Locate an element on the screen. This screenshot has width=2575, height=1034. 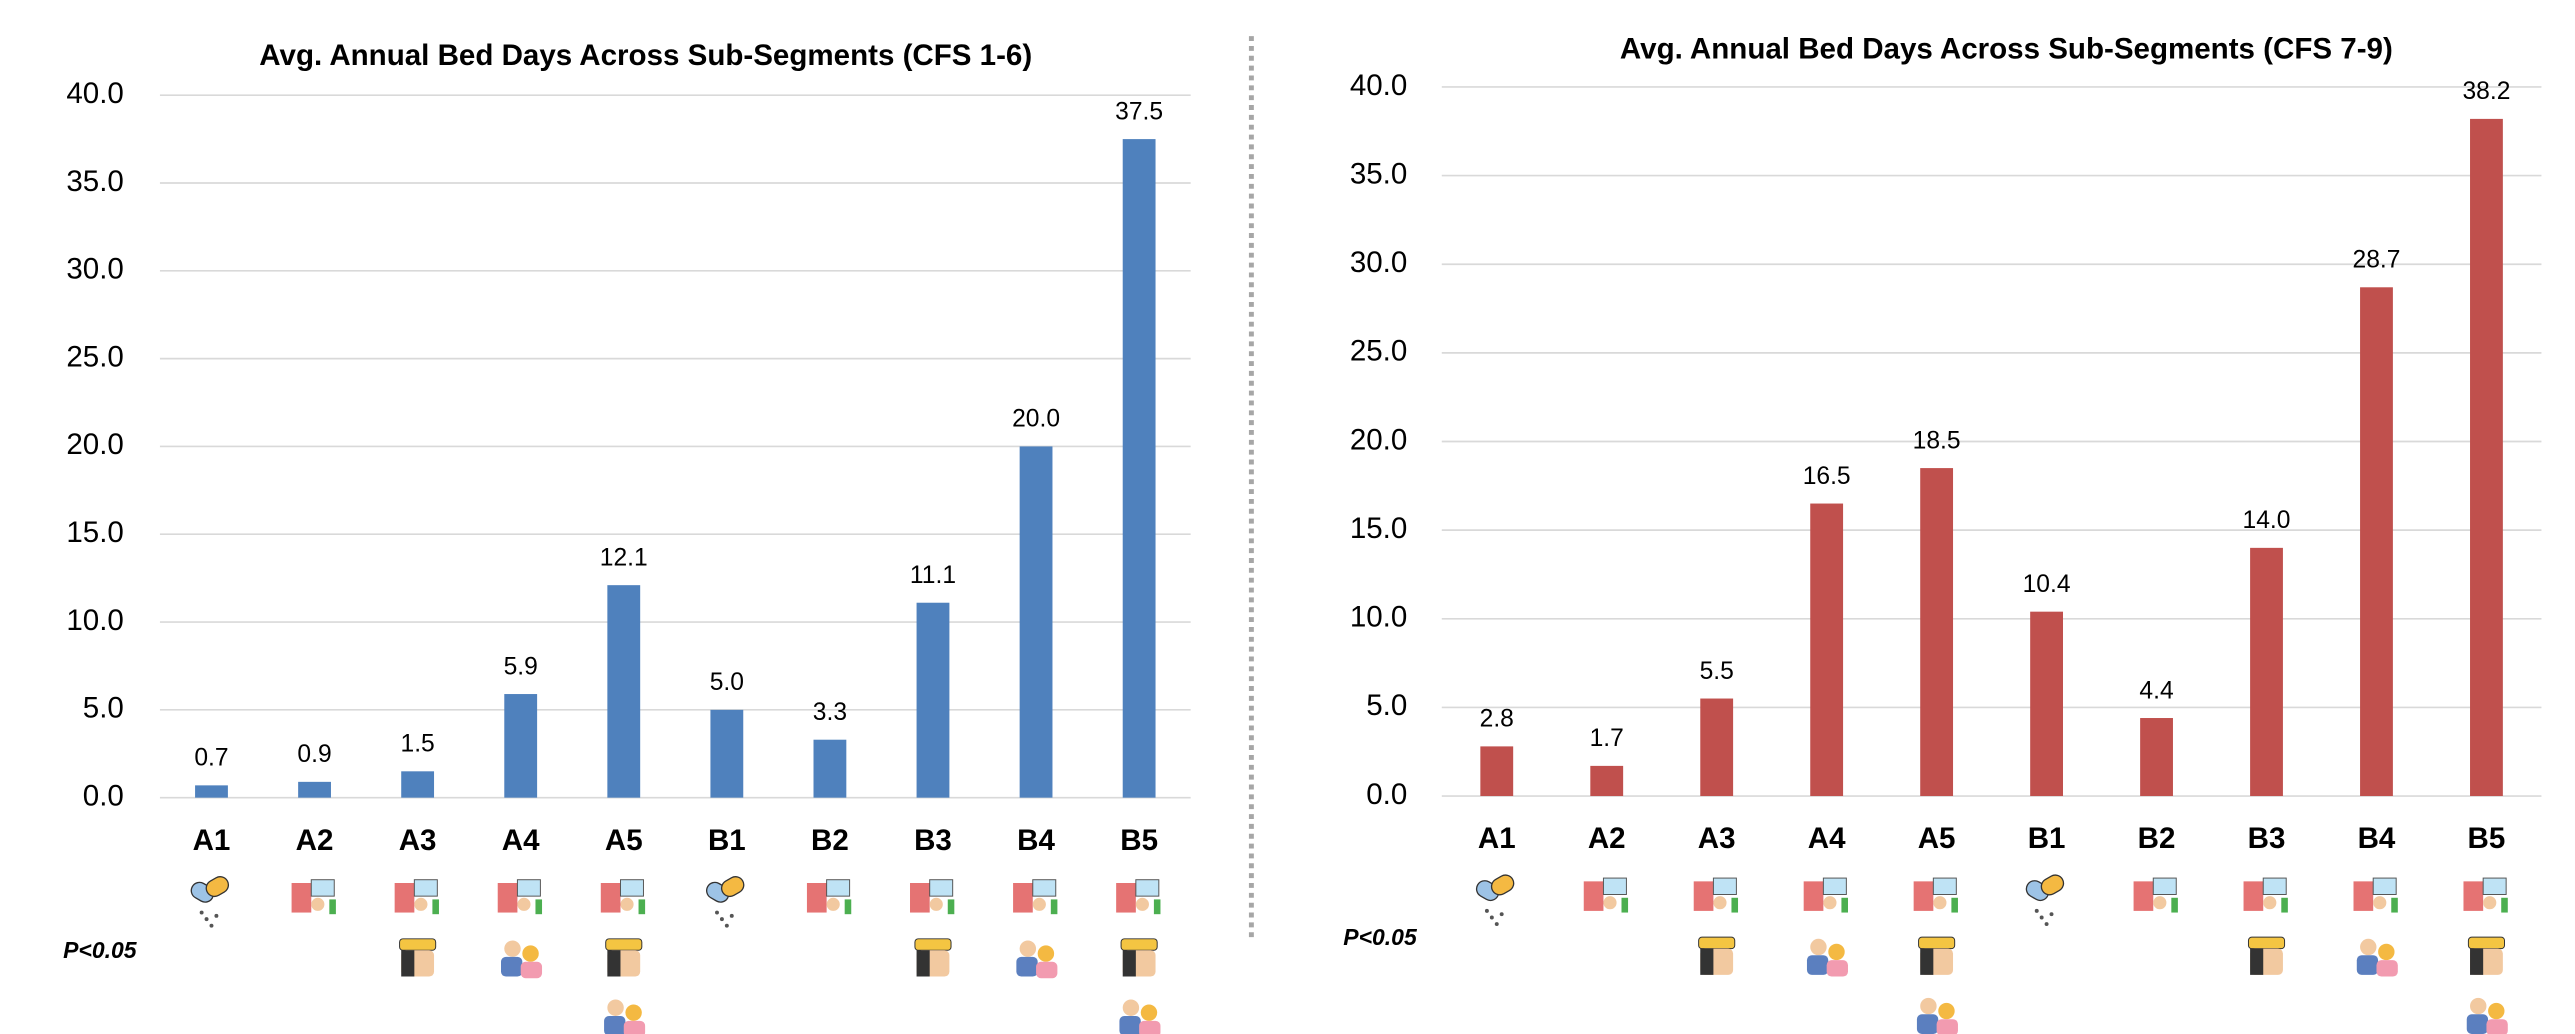
value-label: 5.0 is located at coordinates (727, 682).